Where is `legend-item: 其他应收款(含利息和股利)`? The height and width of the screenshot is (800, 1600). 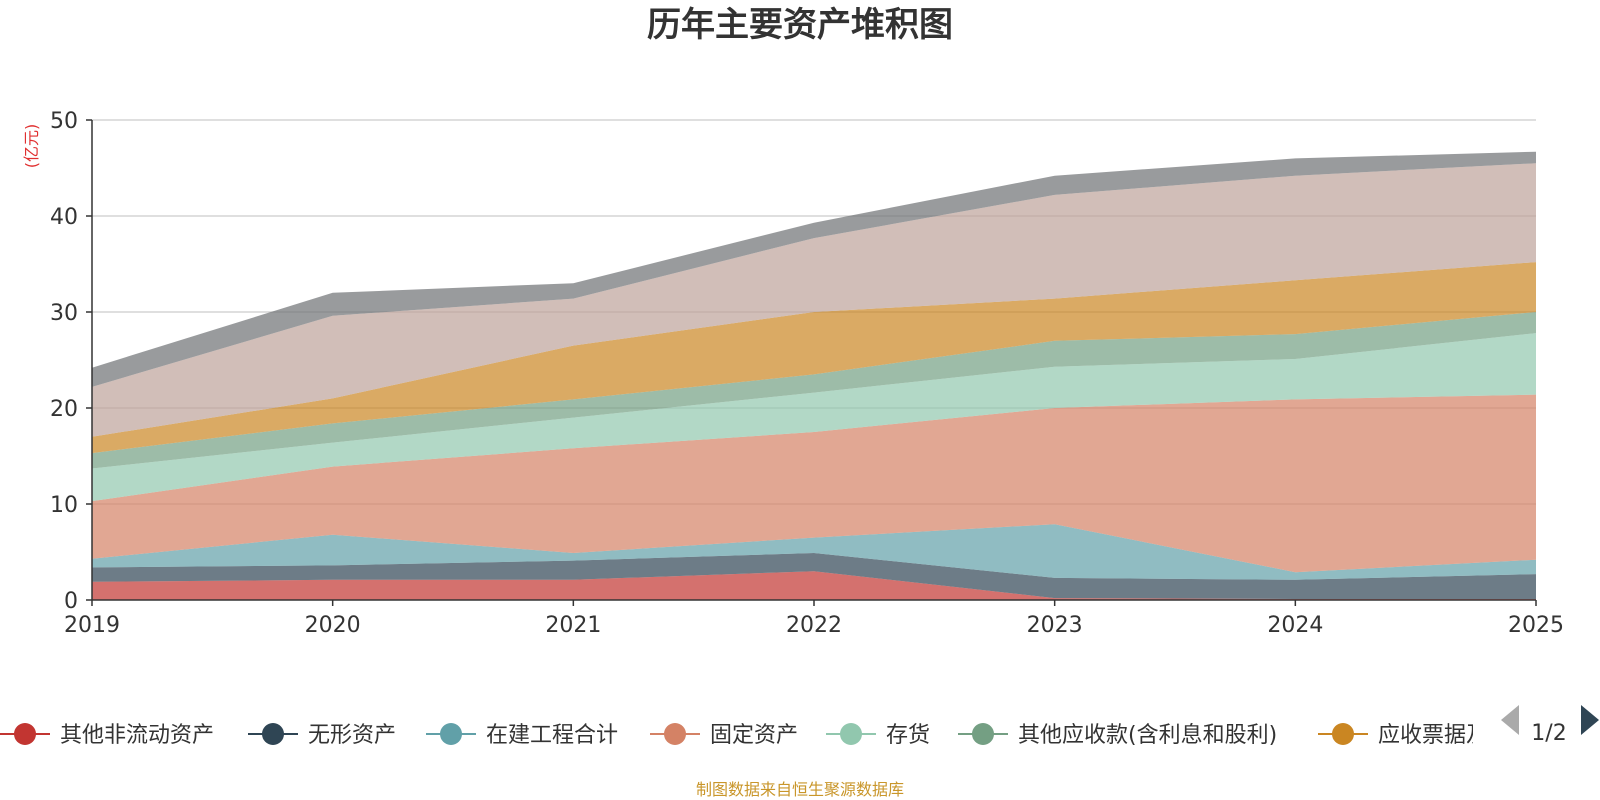
legend-item: 其他应收款(含利息和股利) is located at coordinates (1117, 735).